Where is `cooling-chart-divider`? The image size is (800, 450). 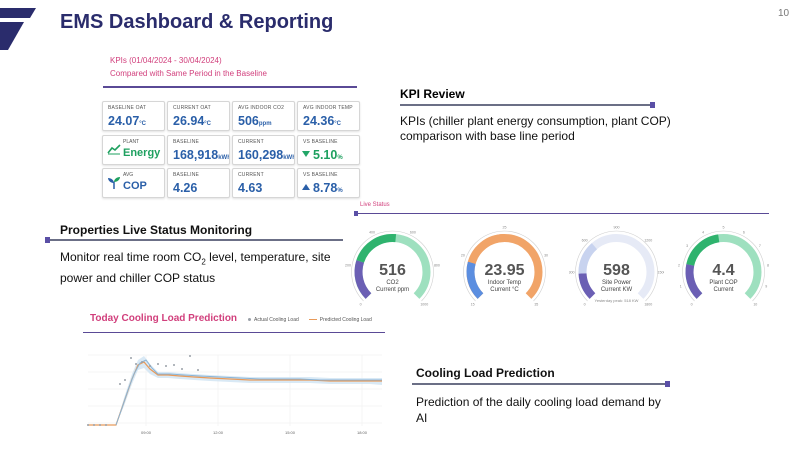 cooling-chart-divider is located at coordinates (234, 332).